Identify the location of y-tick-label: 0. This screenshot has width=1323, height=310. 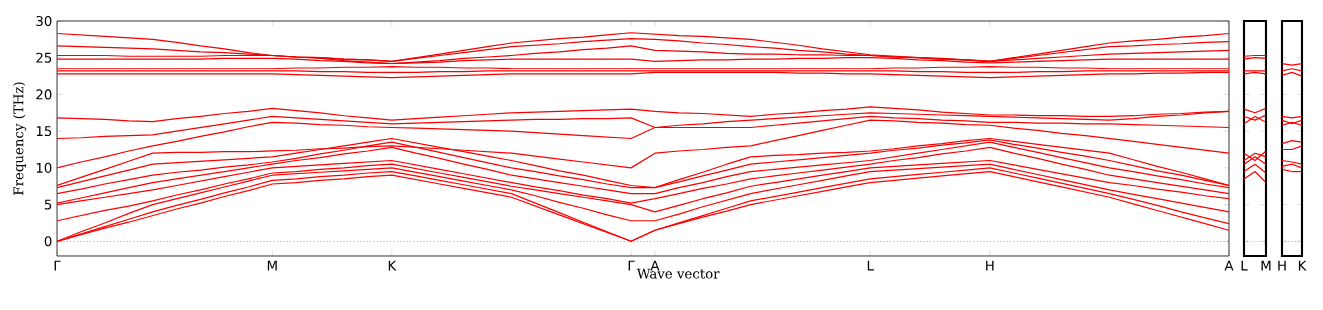
(48, 241).